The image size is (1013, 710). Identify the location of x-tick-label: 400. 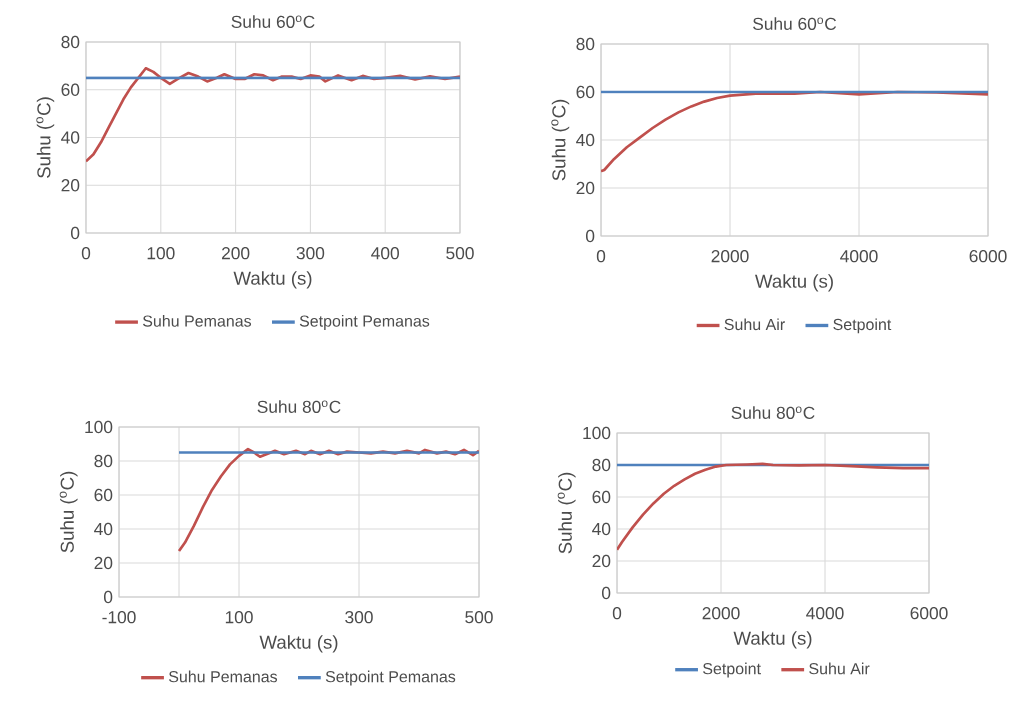
(385, 253).